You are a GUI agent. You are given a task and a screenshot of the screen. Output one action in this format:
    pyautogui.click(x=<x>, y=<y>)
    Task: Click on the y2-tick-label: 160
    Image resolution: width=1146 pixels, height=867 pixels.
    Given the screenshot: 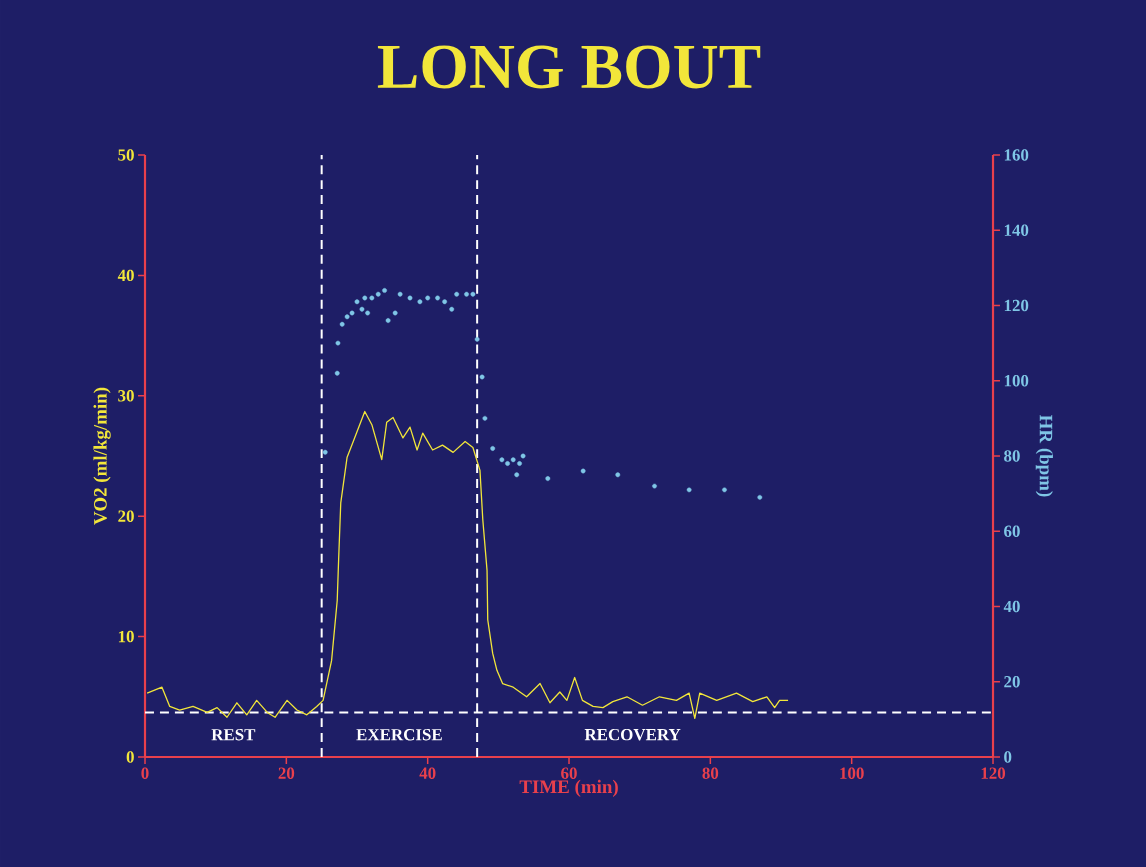 What is the action you would take?
    pyautogui.click(x=1016, y=155)
    